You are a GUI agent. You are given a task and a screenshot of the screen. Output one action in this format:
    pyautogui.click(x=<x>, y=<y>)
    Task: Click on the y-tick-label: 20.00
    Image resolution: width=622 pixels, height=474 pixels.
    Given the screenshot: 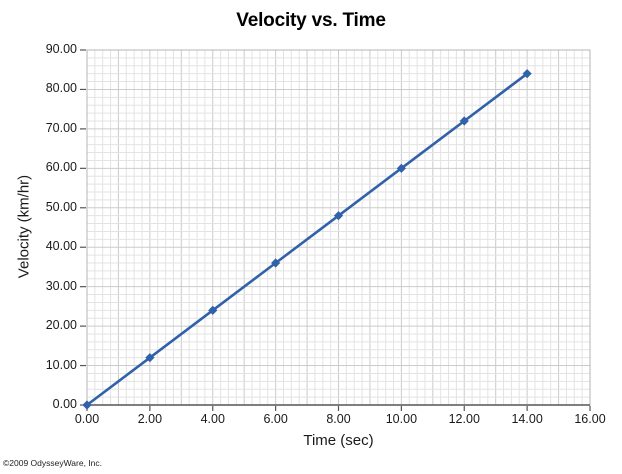 What is the action you would take?
    pyautogui.click(x=61, y=325)
    